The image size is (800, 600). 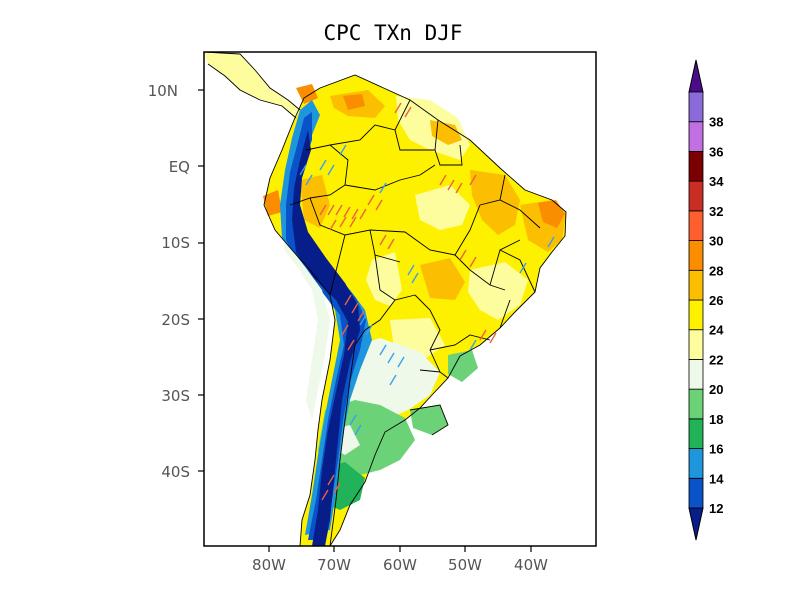 I want to click on colorbar-label: 32, so click(x=716, y=211).